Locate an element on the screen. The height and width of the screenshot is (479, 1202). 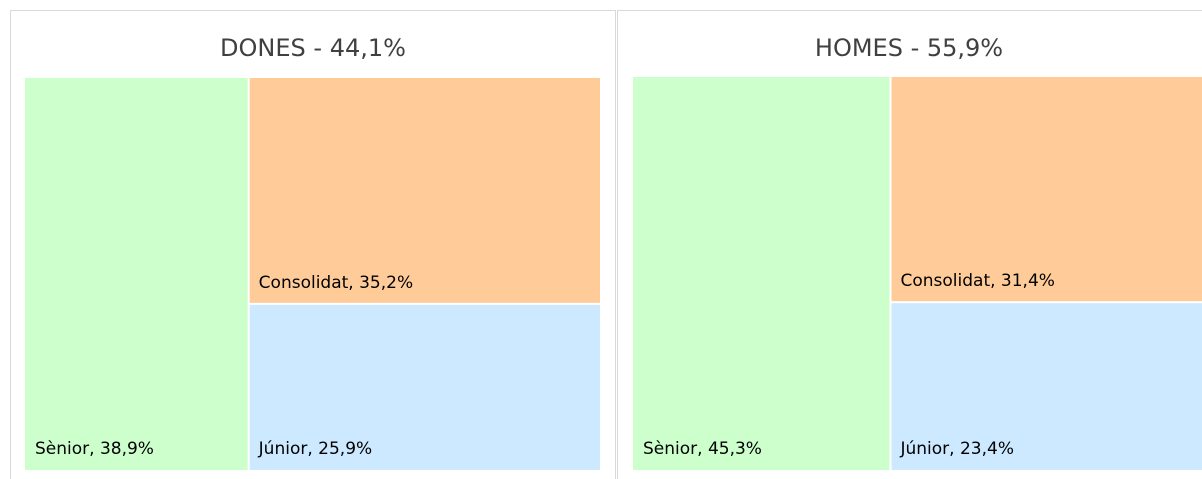
tile-label: Júnior, 25,9% is located at coordinates (315, 449).